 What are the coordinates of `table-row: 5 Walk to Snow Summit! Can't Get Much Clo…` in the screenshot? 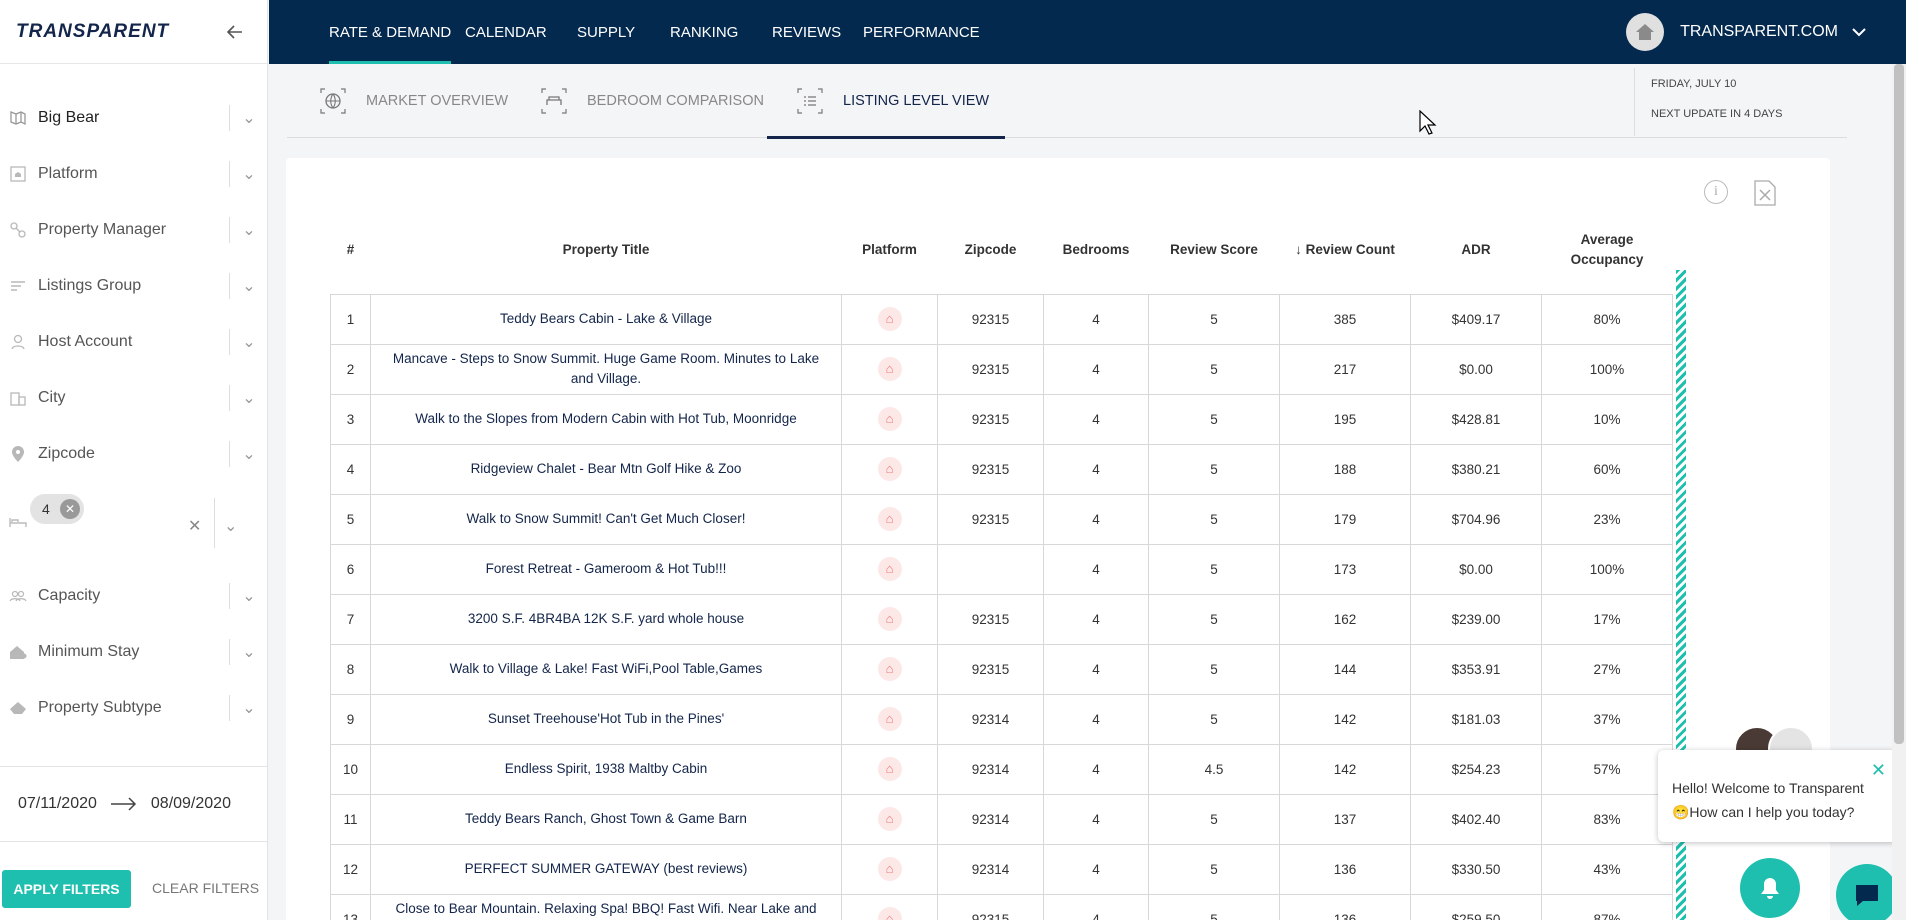 It's located at (1001, 519).